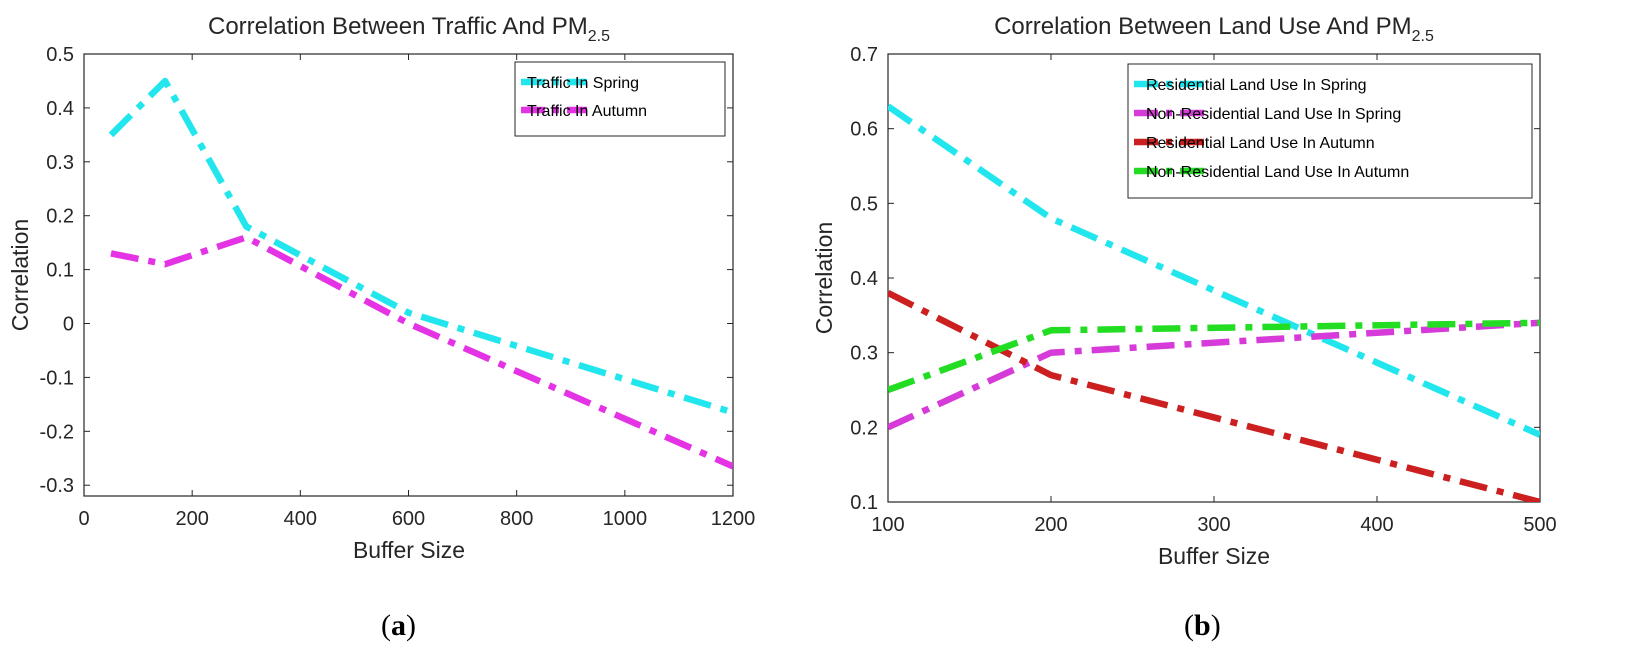 Image resolution: width=1638 pixels, height=658 pixels. I want to click on legend-box, so click(620, 99).